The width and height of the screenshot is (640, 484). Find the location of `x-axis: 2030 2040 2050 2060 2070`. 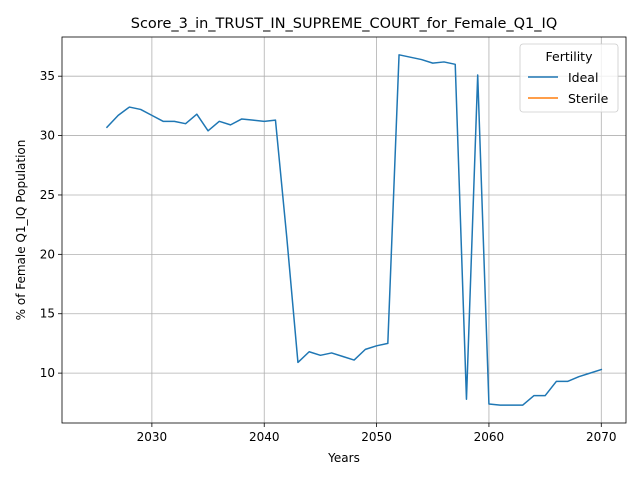

x-axis: 2030 2040 2050 2060 2070 is located at coordinates (377, 433).